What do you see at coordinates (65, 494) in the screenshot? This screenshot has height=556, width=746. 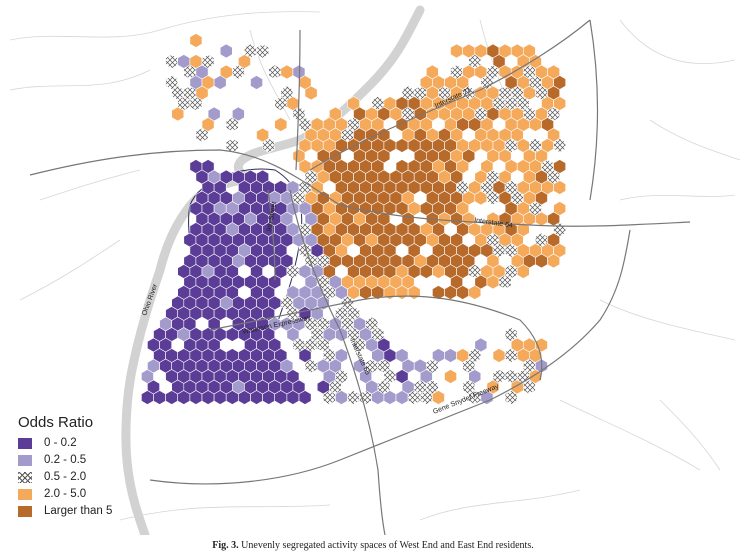 I see `legend-label: 2.0 - 5.0` at bounding box center [65, 494].